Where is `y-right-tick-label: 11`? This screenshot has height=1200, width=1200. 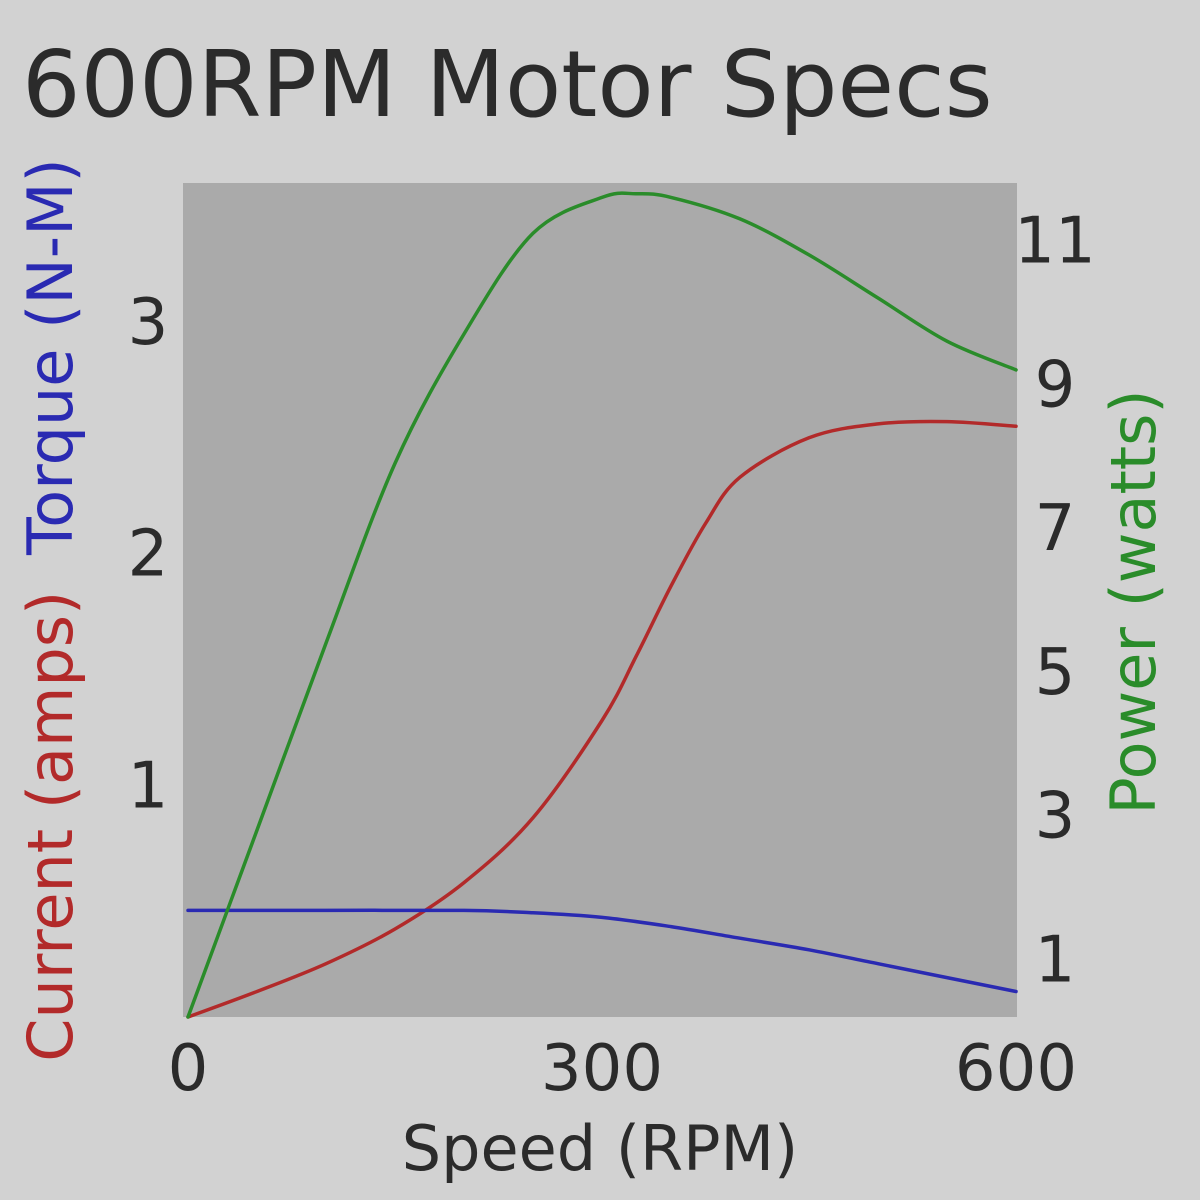
y-right-tick-label: 11 is located at coordinates (1054, 242).